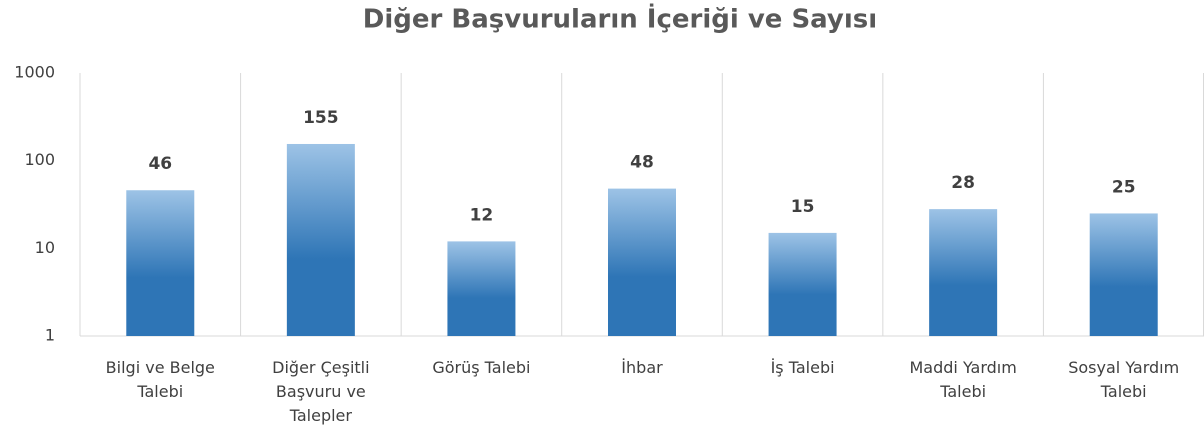 This screenshot has height=441, width=1204. I want to click on value-label: 46, so click(160, 164).